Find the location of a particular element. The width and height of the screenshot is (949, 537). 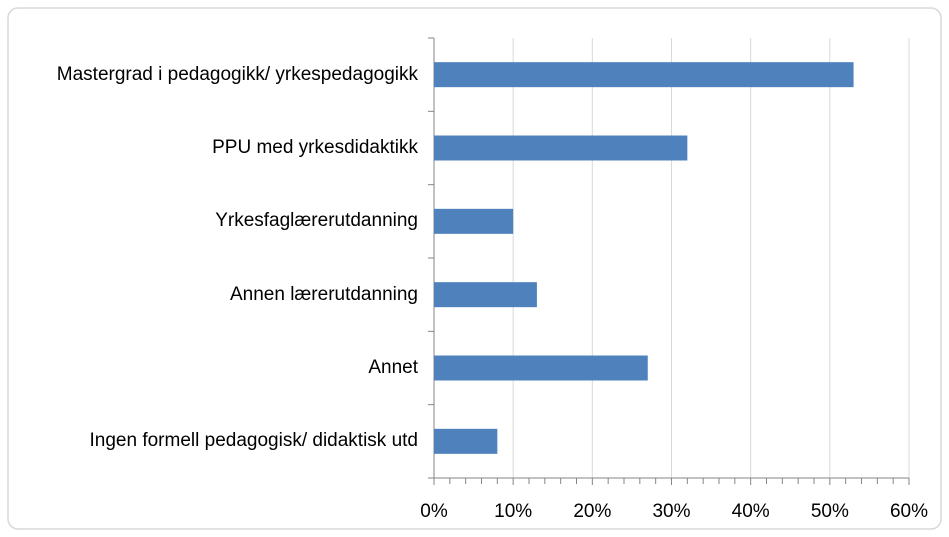

y-tick-label: Yrkesfaglærerutdanning is located at coordinates (316, 221).